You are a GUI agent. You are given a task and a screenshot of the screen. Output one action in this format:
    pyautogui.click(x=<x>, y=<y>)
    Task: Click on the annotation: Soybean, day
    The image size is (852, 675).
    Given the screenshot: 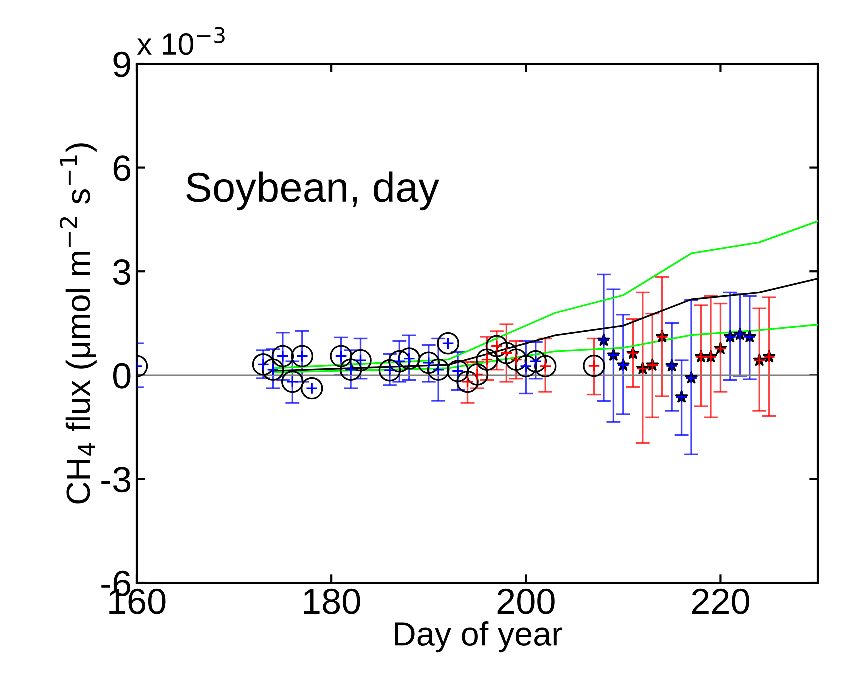 What is the action you would take?
    pyautogui.click(x=313, y=191)
    